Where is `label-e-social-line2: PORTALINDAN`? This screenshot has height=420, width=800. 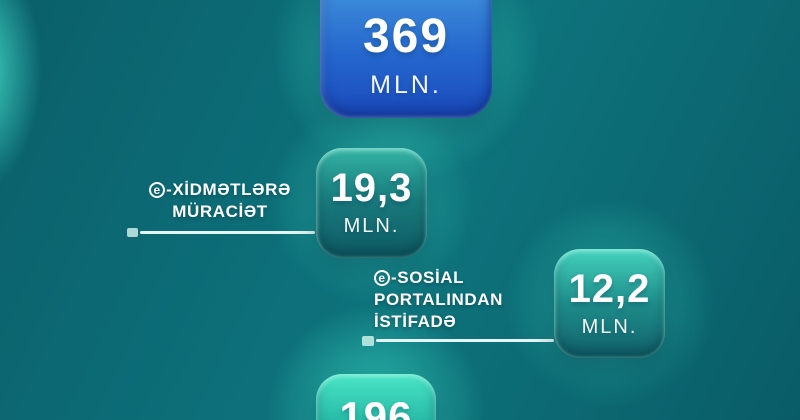
label-e-social-line2: PORTALINDAN is located at coordinates (474, 300).